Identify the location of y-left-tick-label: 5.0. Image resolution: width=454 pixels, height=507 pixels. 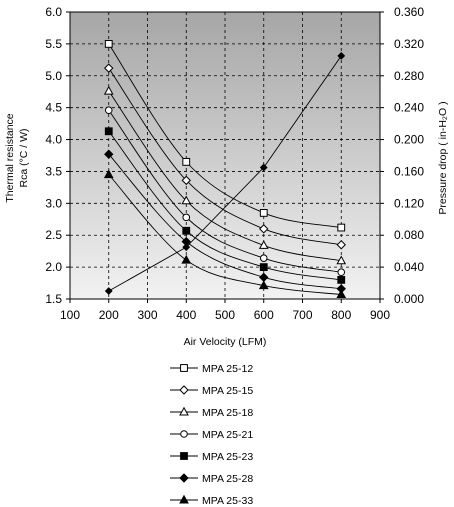
(53, 76).